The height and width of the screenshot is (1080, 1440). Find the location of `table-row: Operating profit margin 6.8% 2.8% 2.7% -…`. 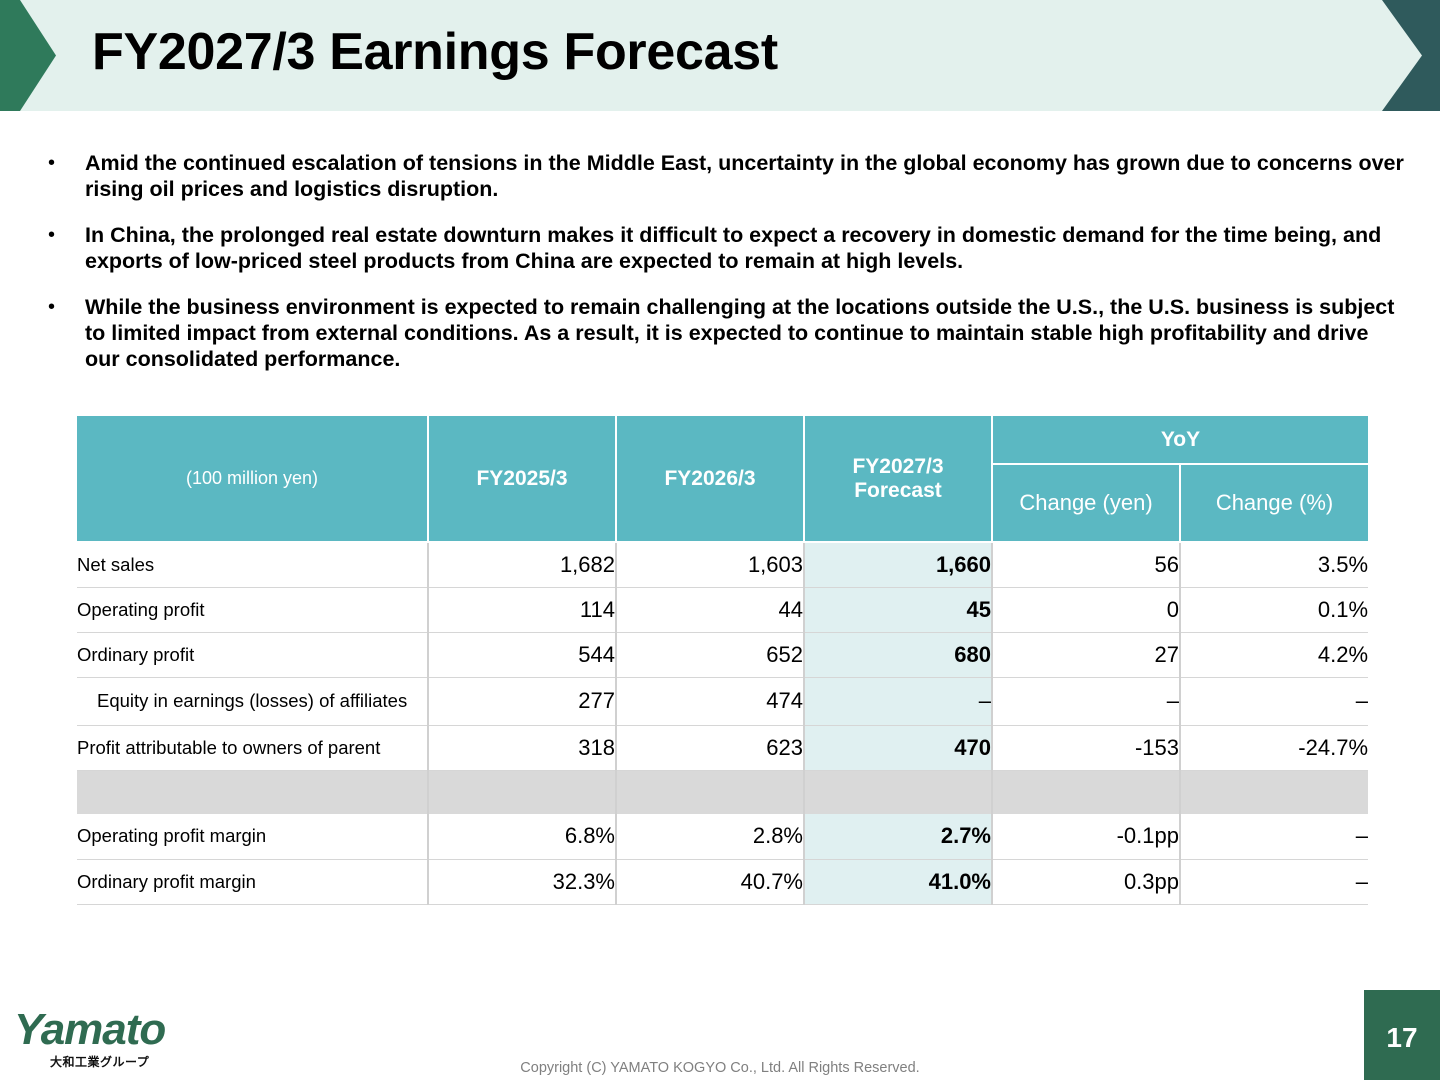

table-row: Operating profit margin 6.8% 2.8% 2.7% -… is located at coordinates (723, 837).